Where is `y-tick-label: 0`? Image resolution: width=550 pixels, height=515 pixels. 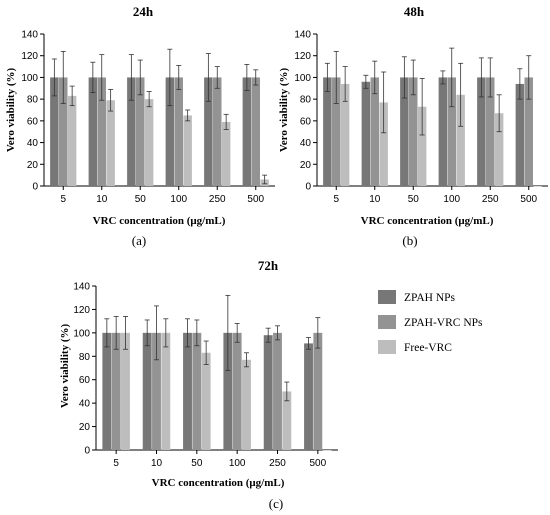
y-tick-label: 0 is located at coordinates (308, 187).